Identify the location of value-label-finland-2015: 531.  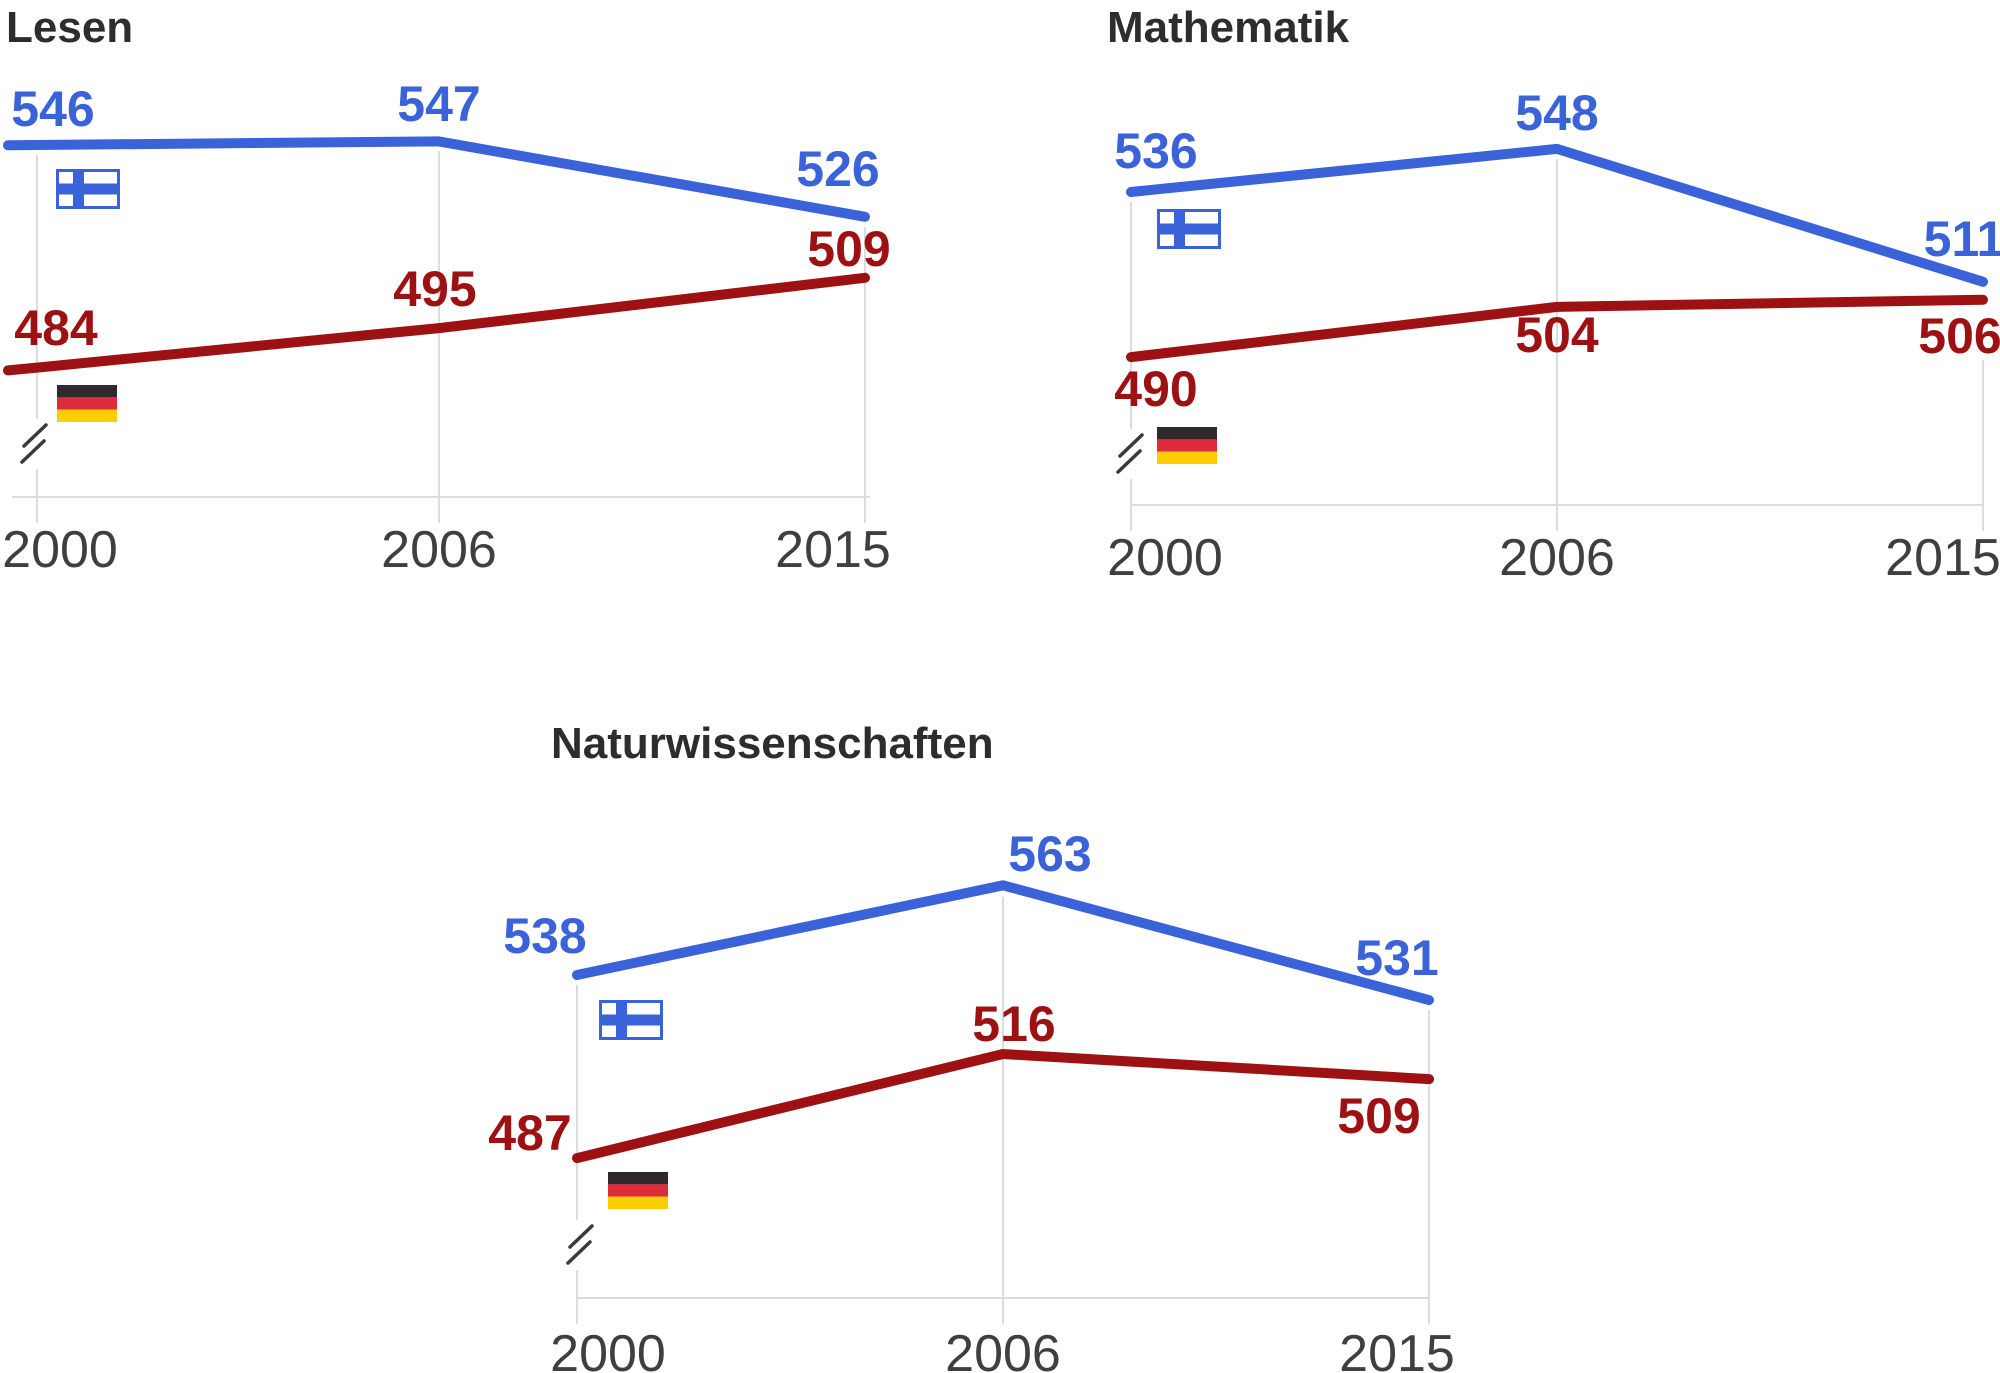
(1396, 958).